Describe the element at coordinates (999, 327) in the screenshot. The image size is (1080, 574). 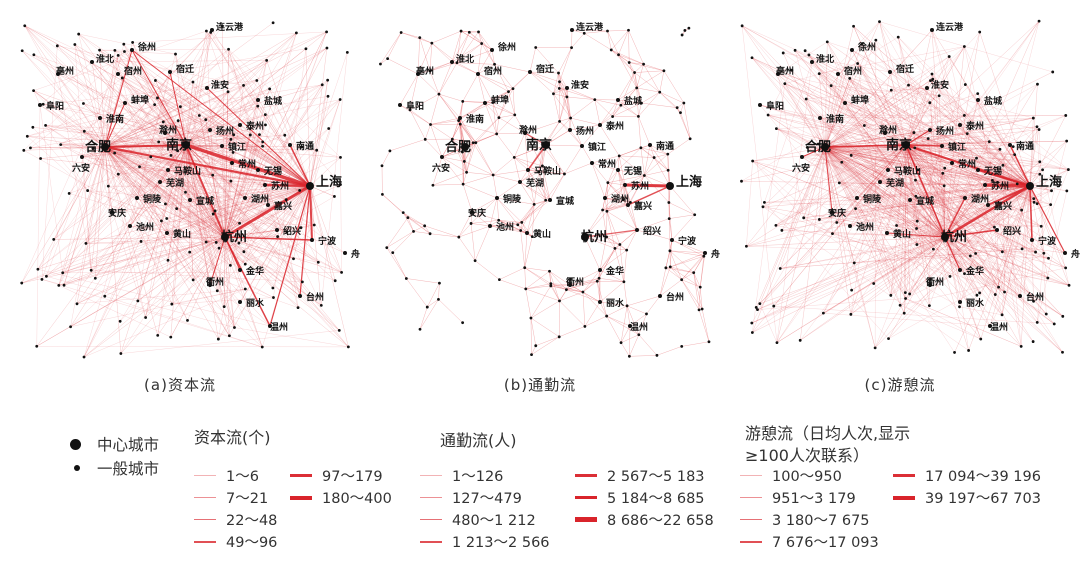
I see `city-label: 温州` at that location.